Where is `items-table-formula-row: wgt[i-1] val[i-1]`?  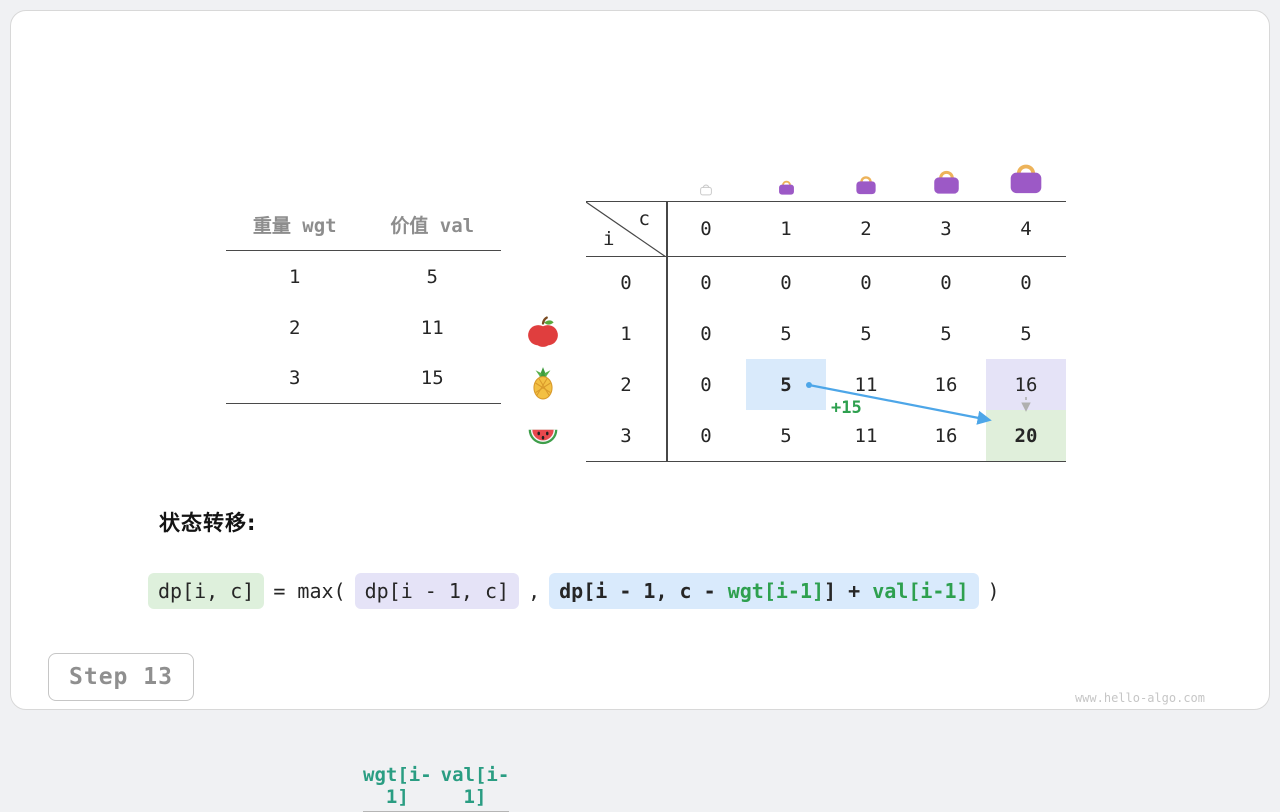 items-table-formula-row: wgt[i-1] val[i-1] is located at coordinates (436, 786).